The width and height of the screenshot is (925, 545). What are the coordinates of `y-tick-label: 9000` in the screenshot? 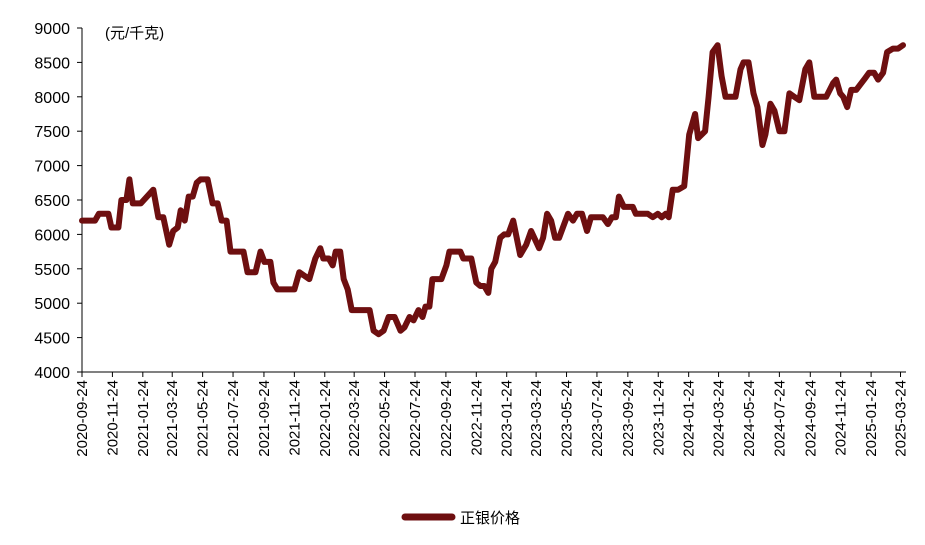 It's located at (52, 29).